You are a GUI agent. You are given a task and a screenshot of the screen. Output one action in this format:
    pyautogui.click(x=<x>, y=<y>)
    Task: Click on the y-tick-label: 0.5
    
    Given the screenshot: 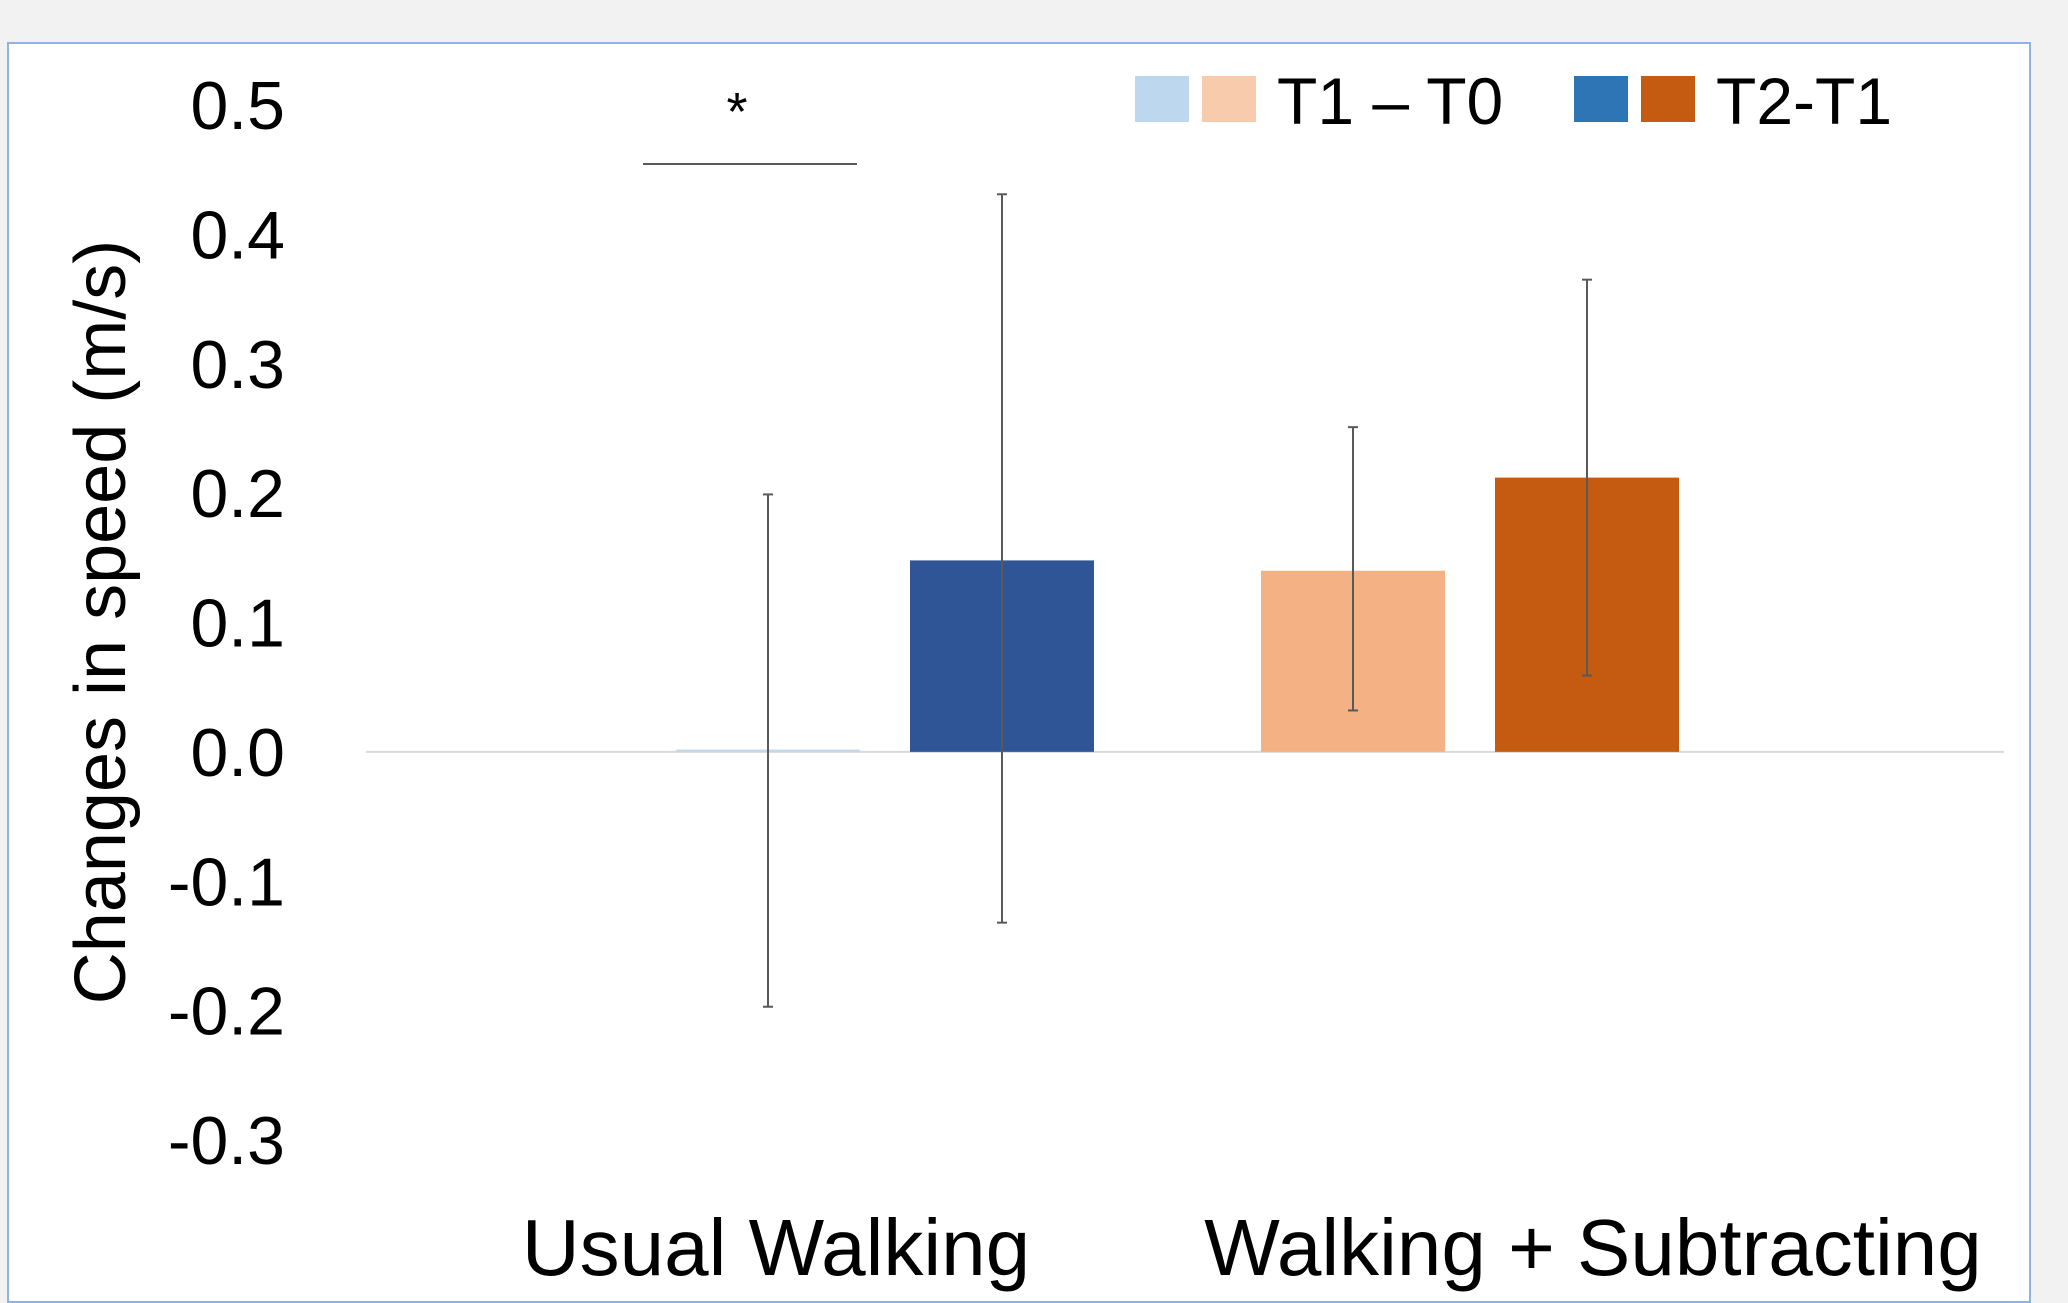 What is the action you would take?
    pyautogui.click(x=237, y=106)
    